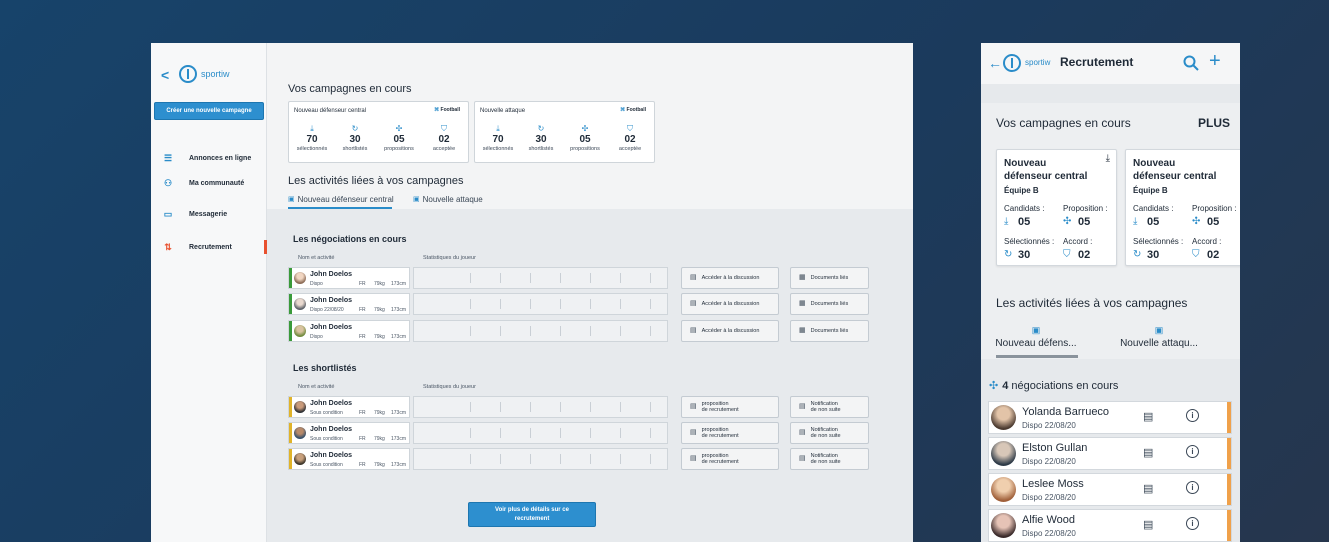  Describe the element at coordinates (312, 139) in the screenshot. I see `stat-value: 70` at that location.